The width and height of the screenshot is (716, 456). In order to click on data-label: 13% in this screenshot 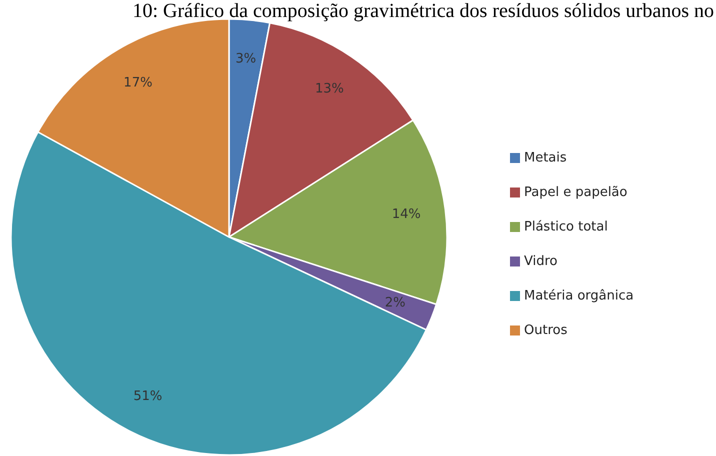, I will do `click(329, 89)`.